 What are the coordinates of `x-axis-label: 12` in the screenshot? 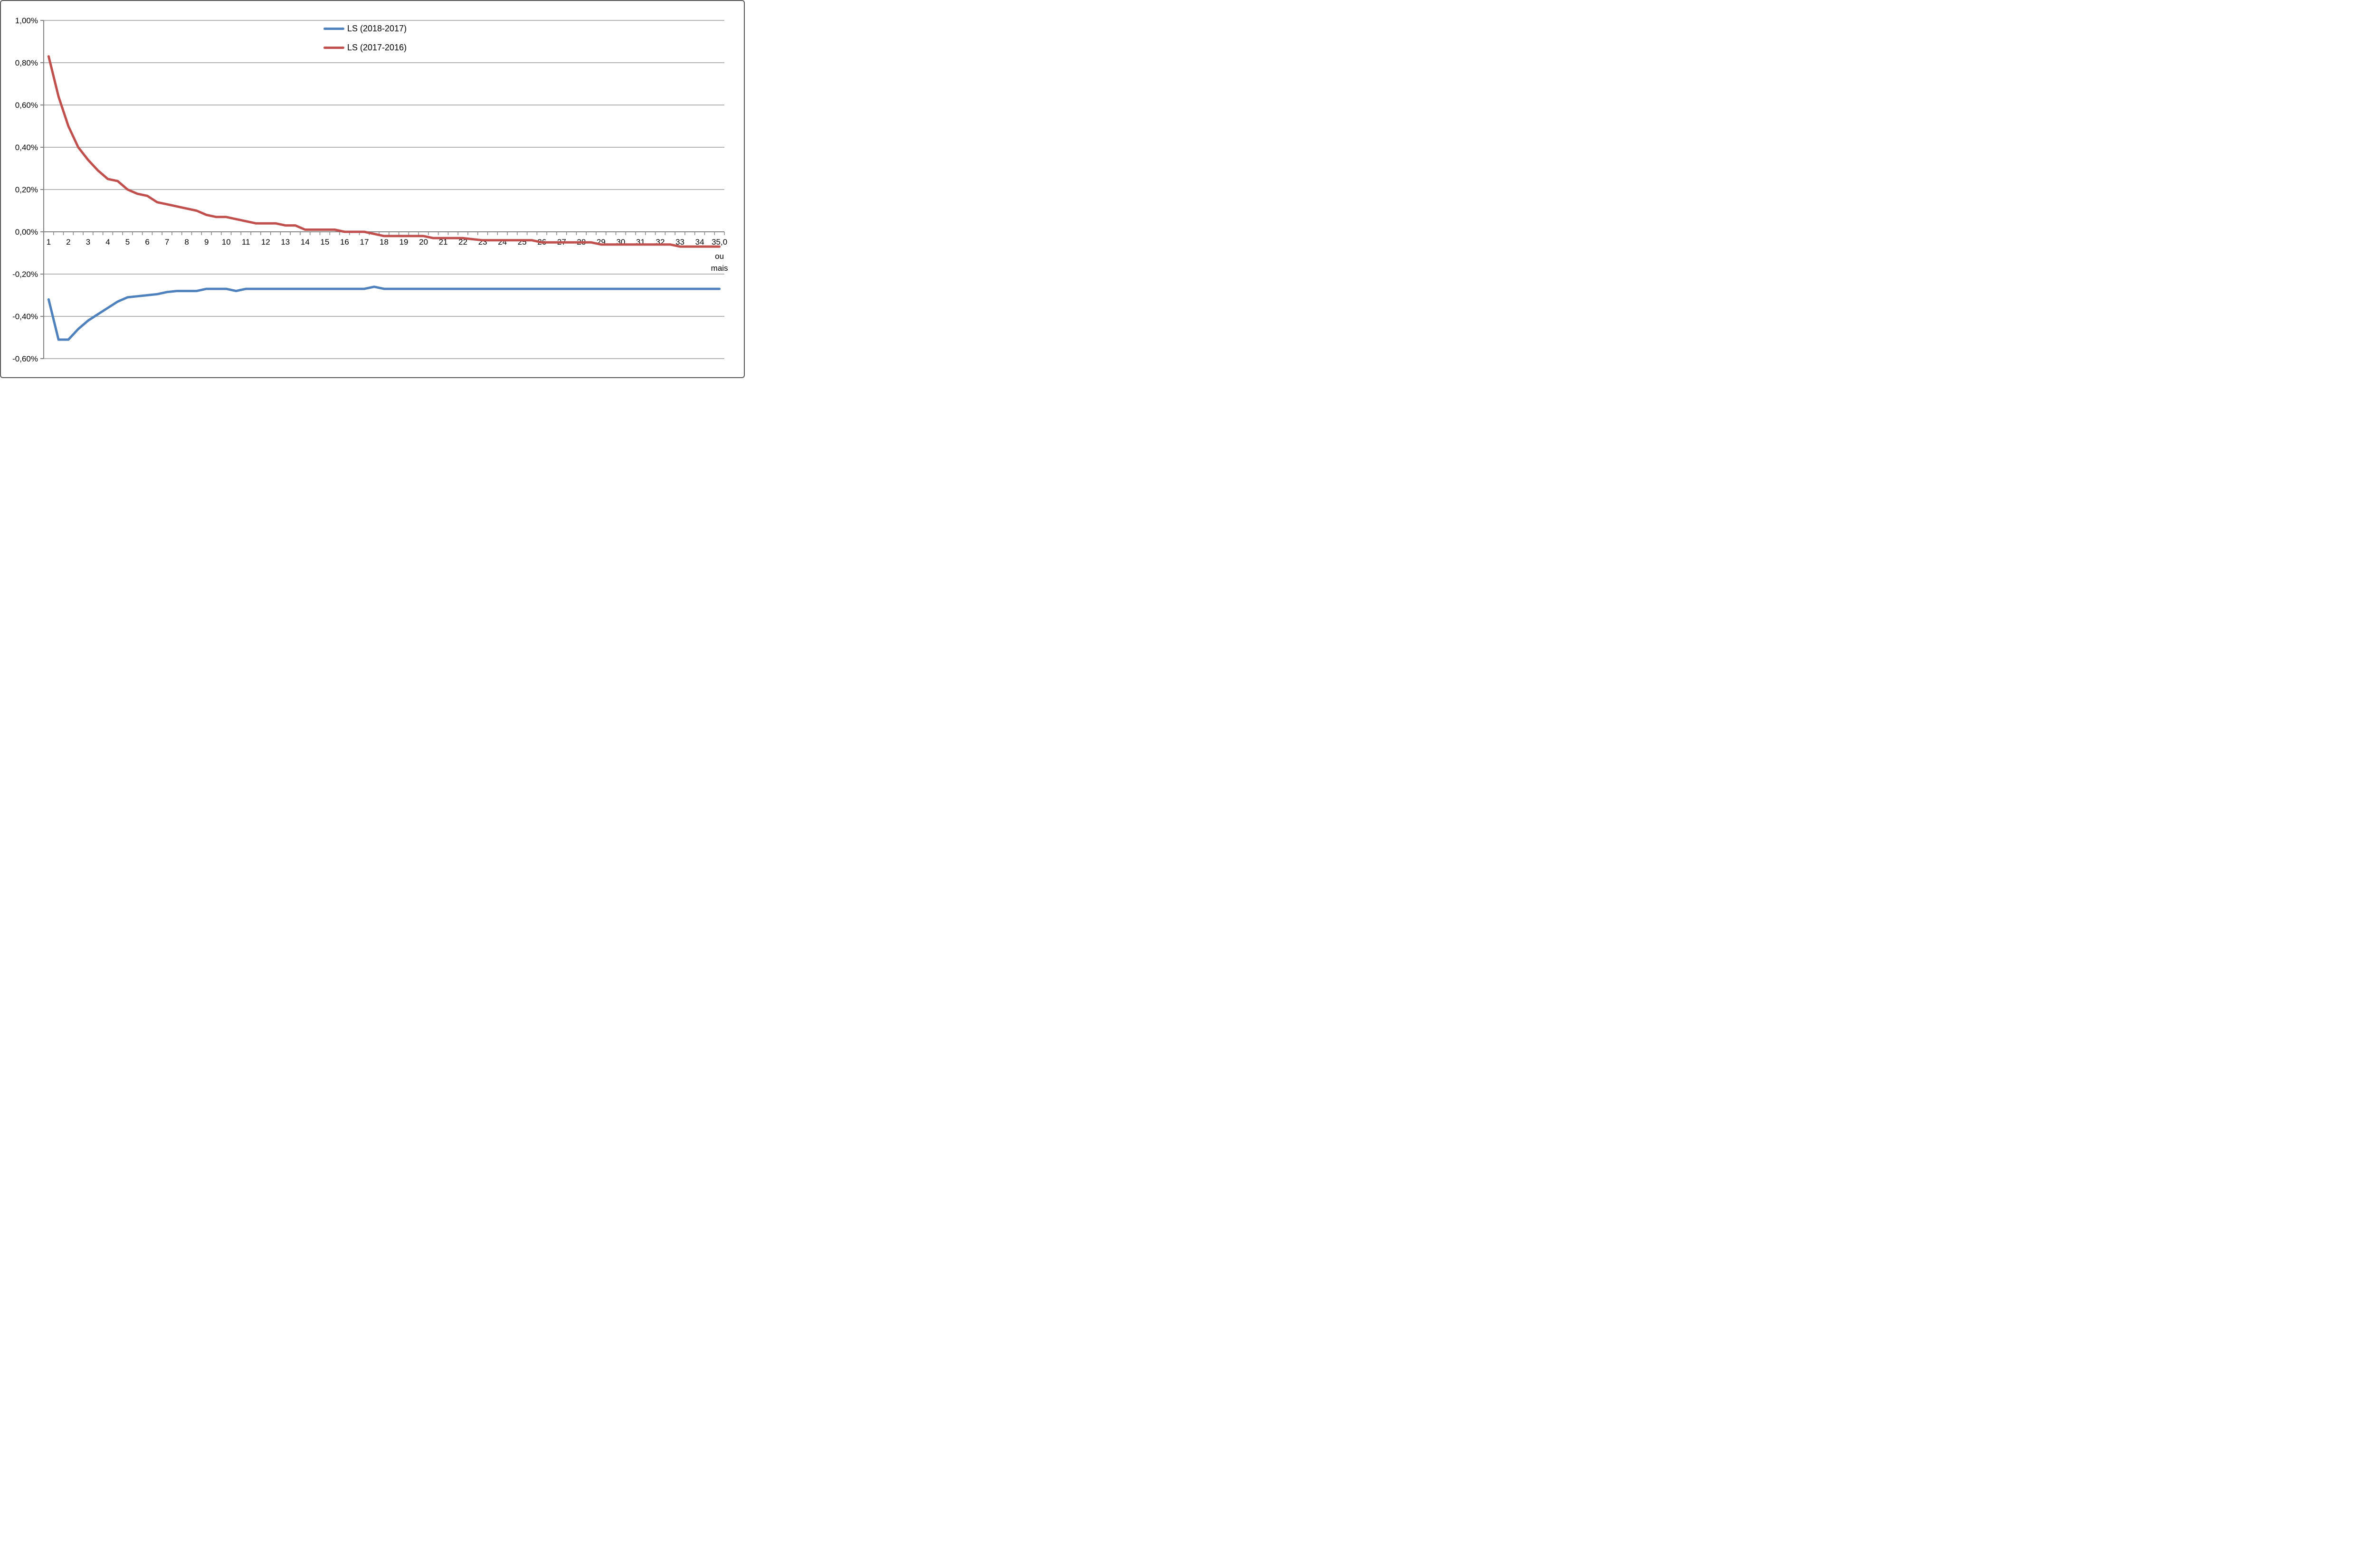 It's located at (265, 242).